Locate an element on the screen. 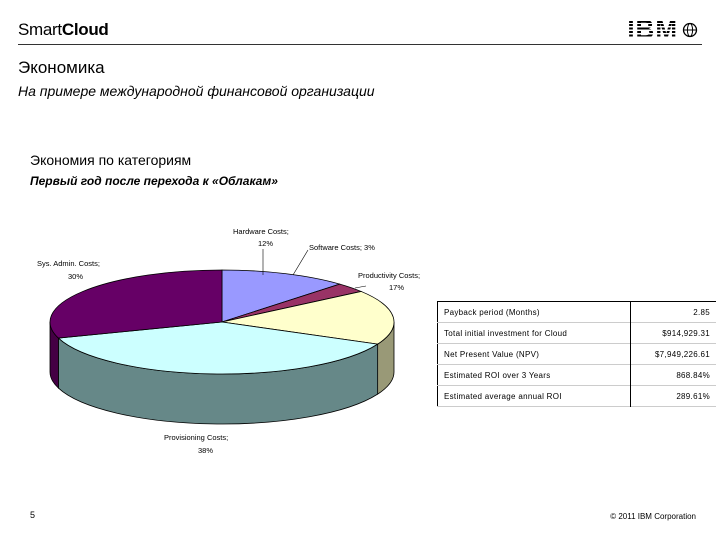 Image resolution: width=720 pixels, height=540 pixels. pie-slice-provisioning is located at coordinates (218, 348).